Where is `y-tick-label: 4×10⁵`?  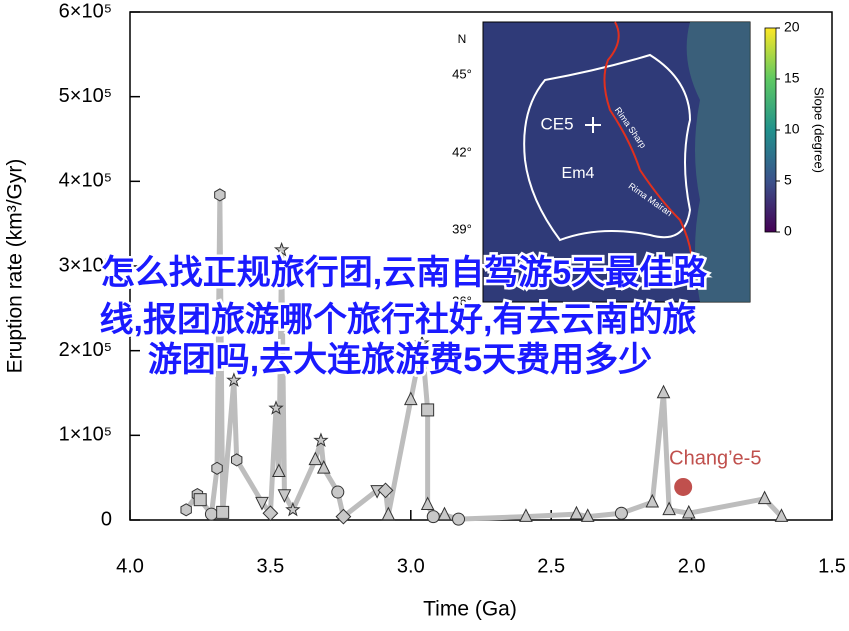 y-tick-label: 4×10⁵ is located at coordinates (85, 181).